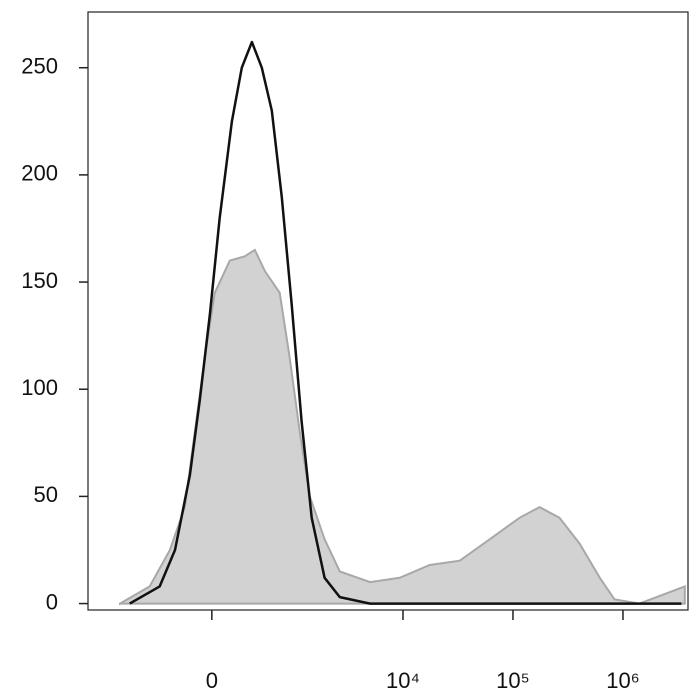 The image size is (700, 700). I want to click on x-tick-label: 10⁴, so click(403, 680).